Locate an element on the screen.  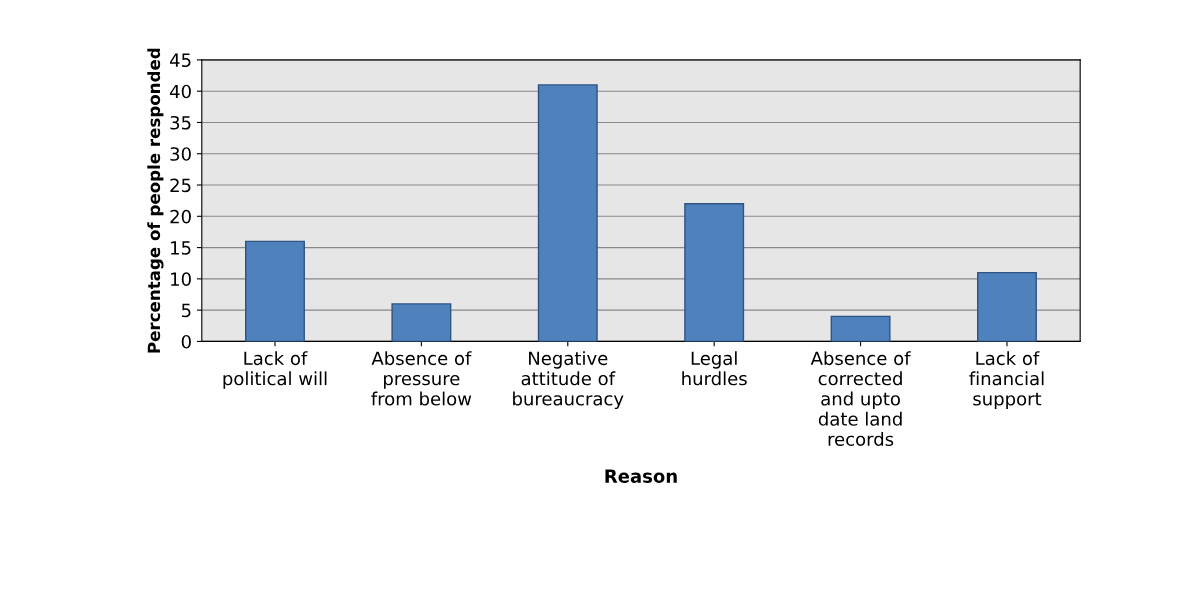
y-tick-label: 30 is located at coordinates (180, 154).